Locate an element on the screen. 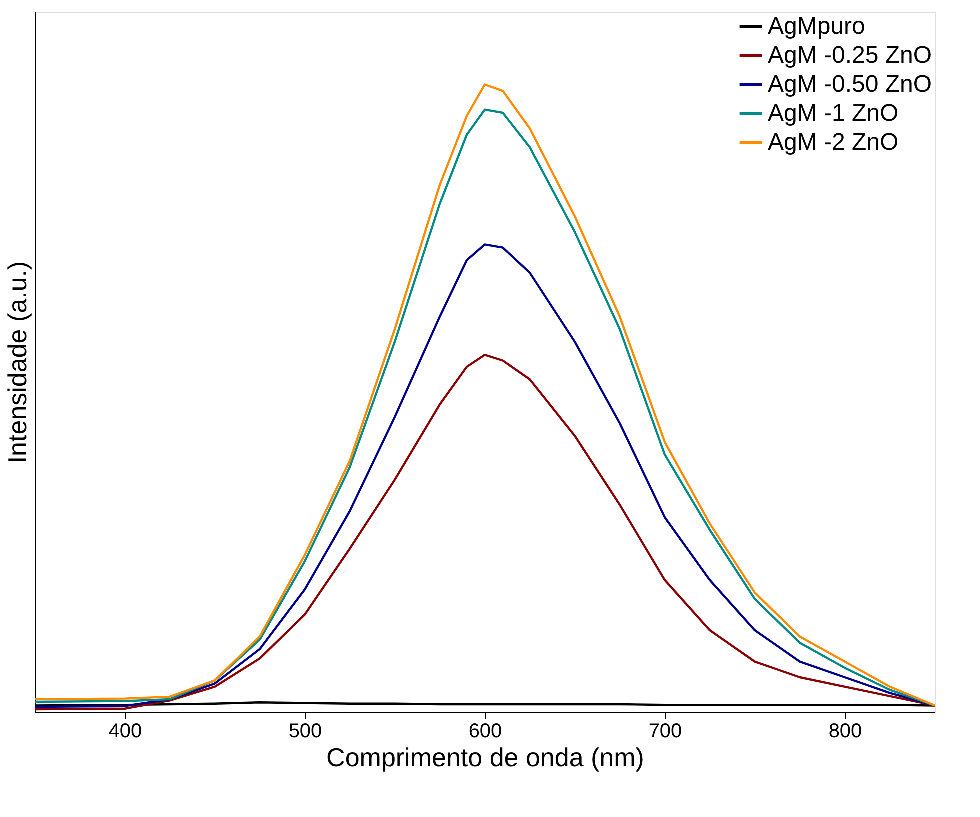 The image size is (980, 817). x-axis-title: Comprimento de onda (nm) is located at coordinates (485, 757).